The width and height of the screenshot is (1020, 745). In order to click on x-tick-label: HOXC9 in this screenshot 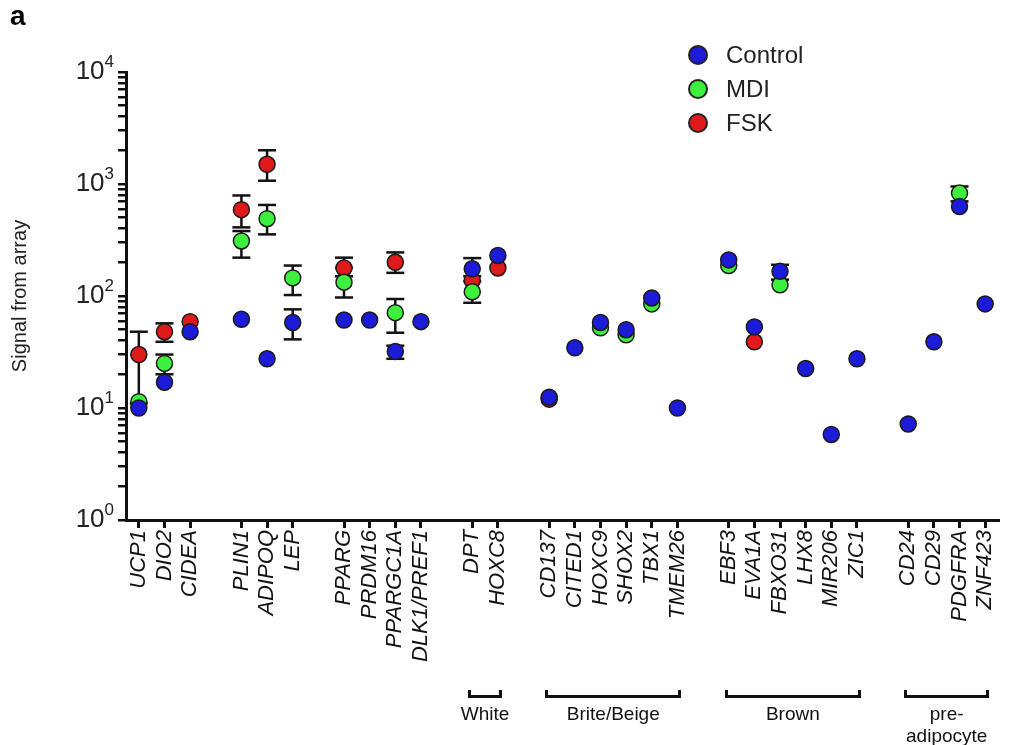, I will do `click(599, 568)`.